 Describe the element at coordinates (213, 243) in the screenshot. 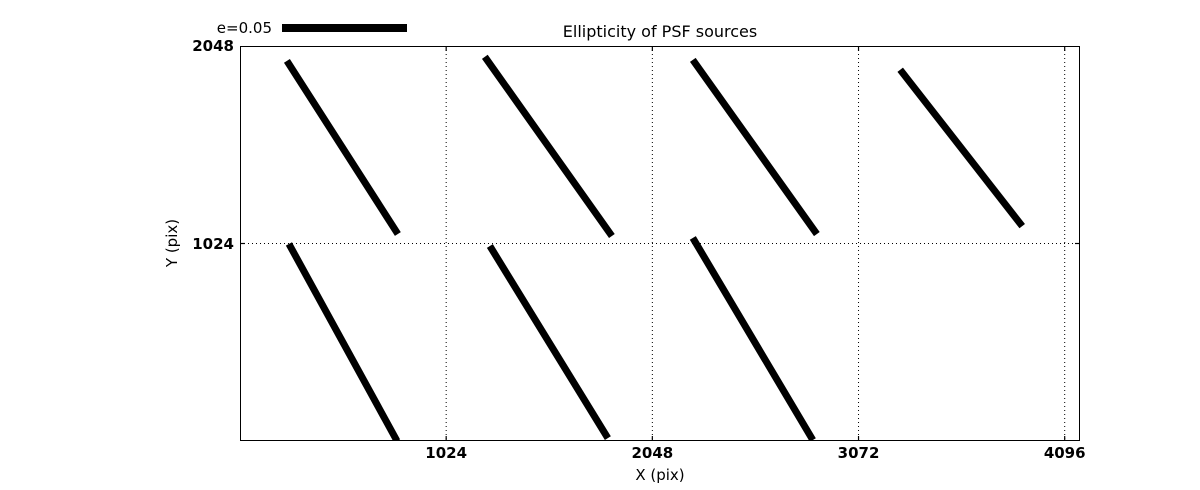

I see `y-tick-label: 1024` at that location.